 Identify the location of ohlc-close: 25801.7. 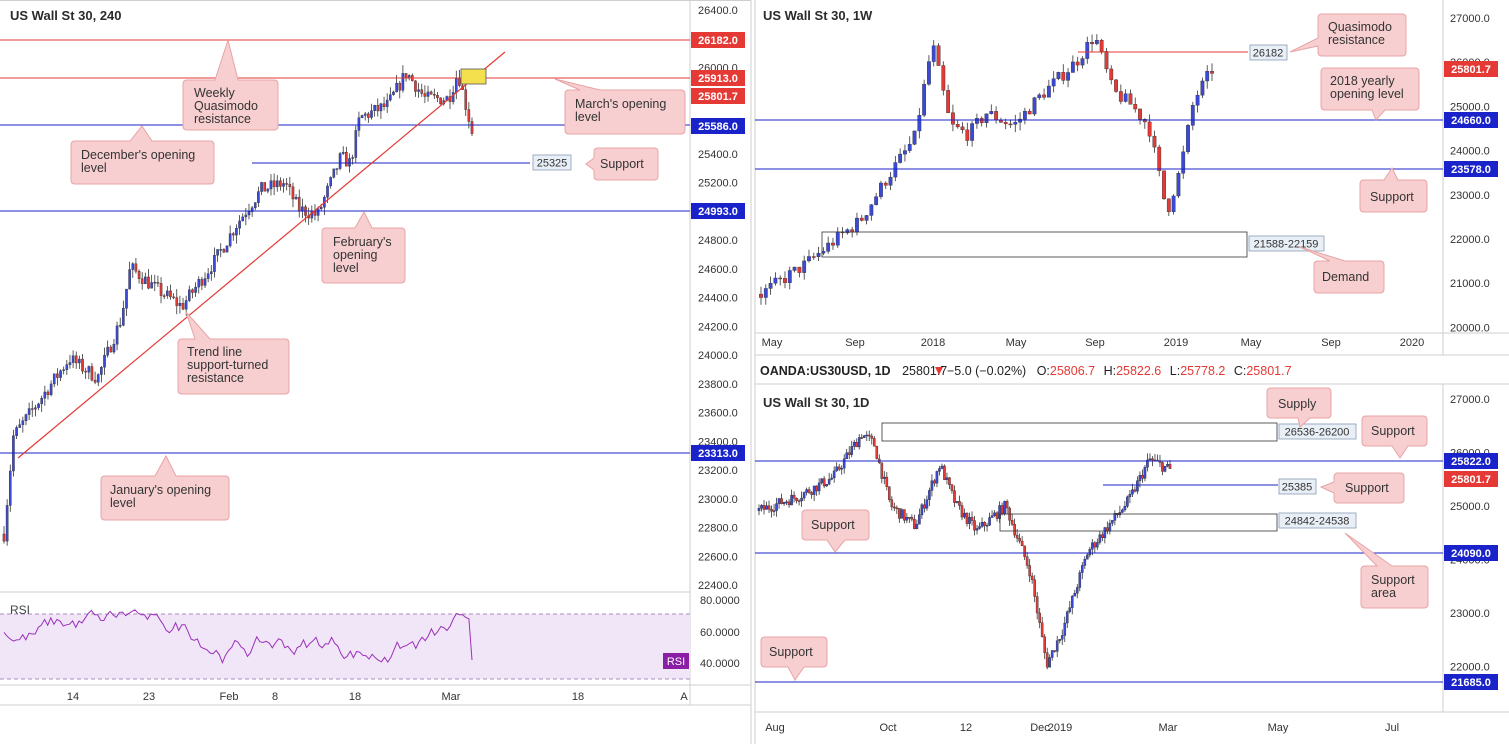
(1268, 371).